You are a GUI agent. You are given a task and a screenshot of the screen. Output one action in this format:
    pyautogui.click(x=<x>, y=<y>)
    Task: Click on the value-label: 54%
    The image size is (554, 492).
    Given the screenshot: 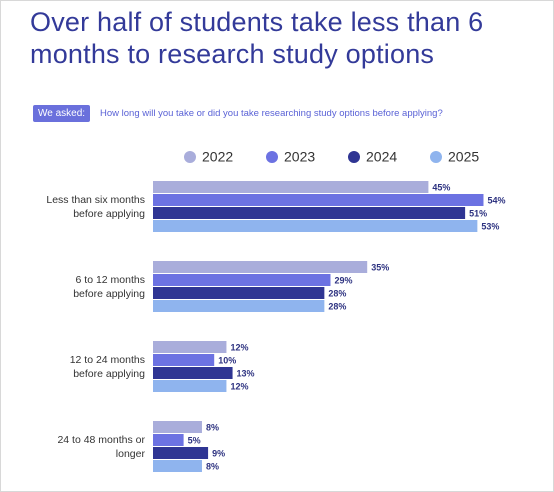 What is the action you would take?
    pyautogui.click(x=496, y=200)
    